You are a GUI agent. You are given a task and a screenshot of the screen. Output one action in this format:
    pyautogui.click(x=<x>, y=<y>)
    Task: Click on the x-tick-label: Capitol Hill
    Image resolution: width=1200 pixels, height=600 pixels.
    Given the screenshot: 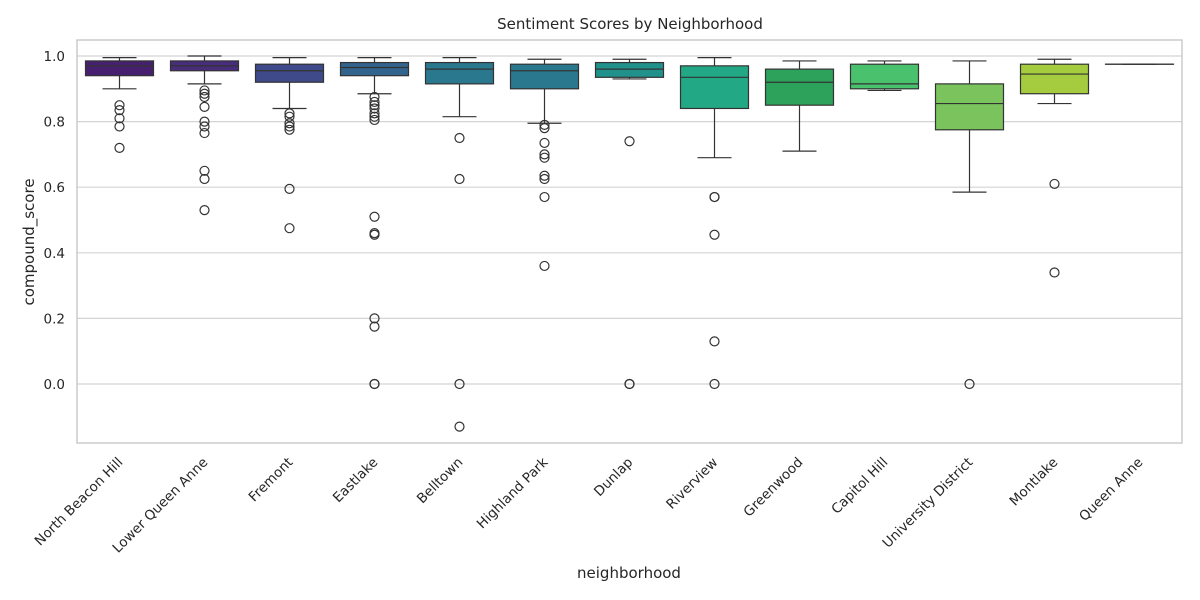 What is the action you would take?
    pyautogui.click(x=859, y=486)
    